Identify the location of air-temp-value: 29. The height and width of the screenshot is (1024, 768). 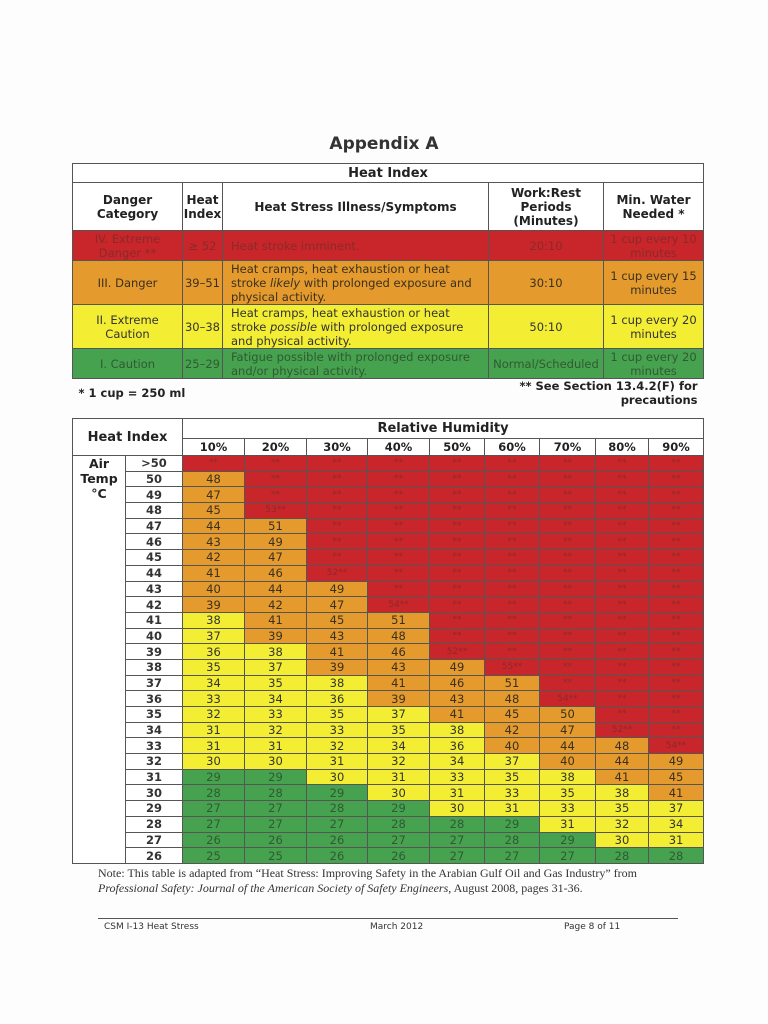
(154, 808).